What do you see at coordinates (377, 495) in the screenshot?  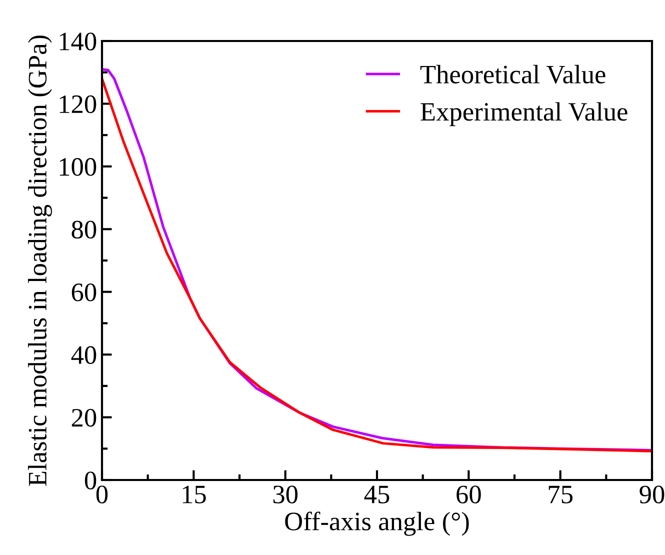 I see `x-tick-label: 45` at bounding box center [377, 495].